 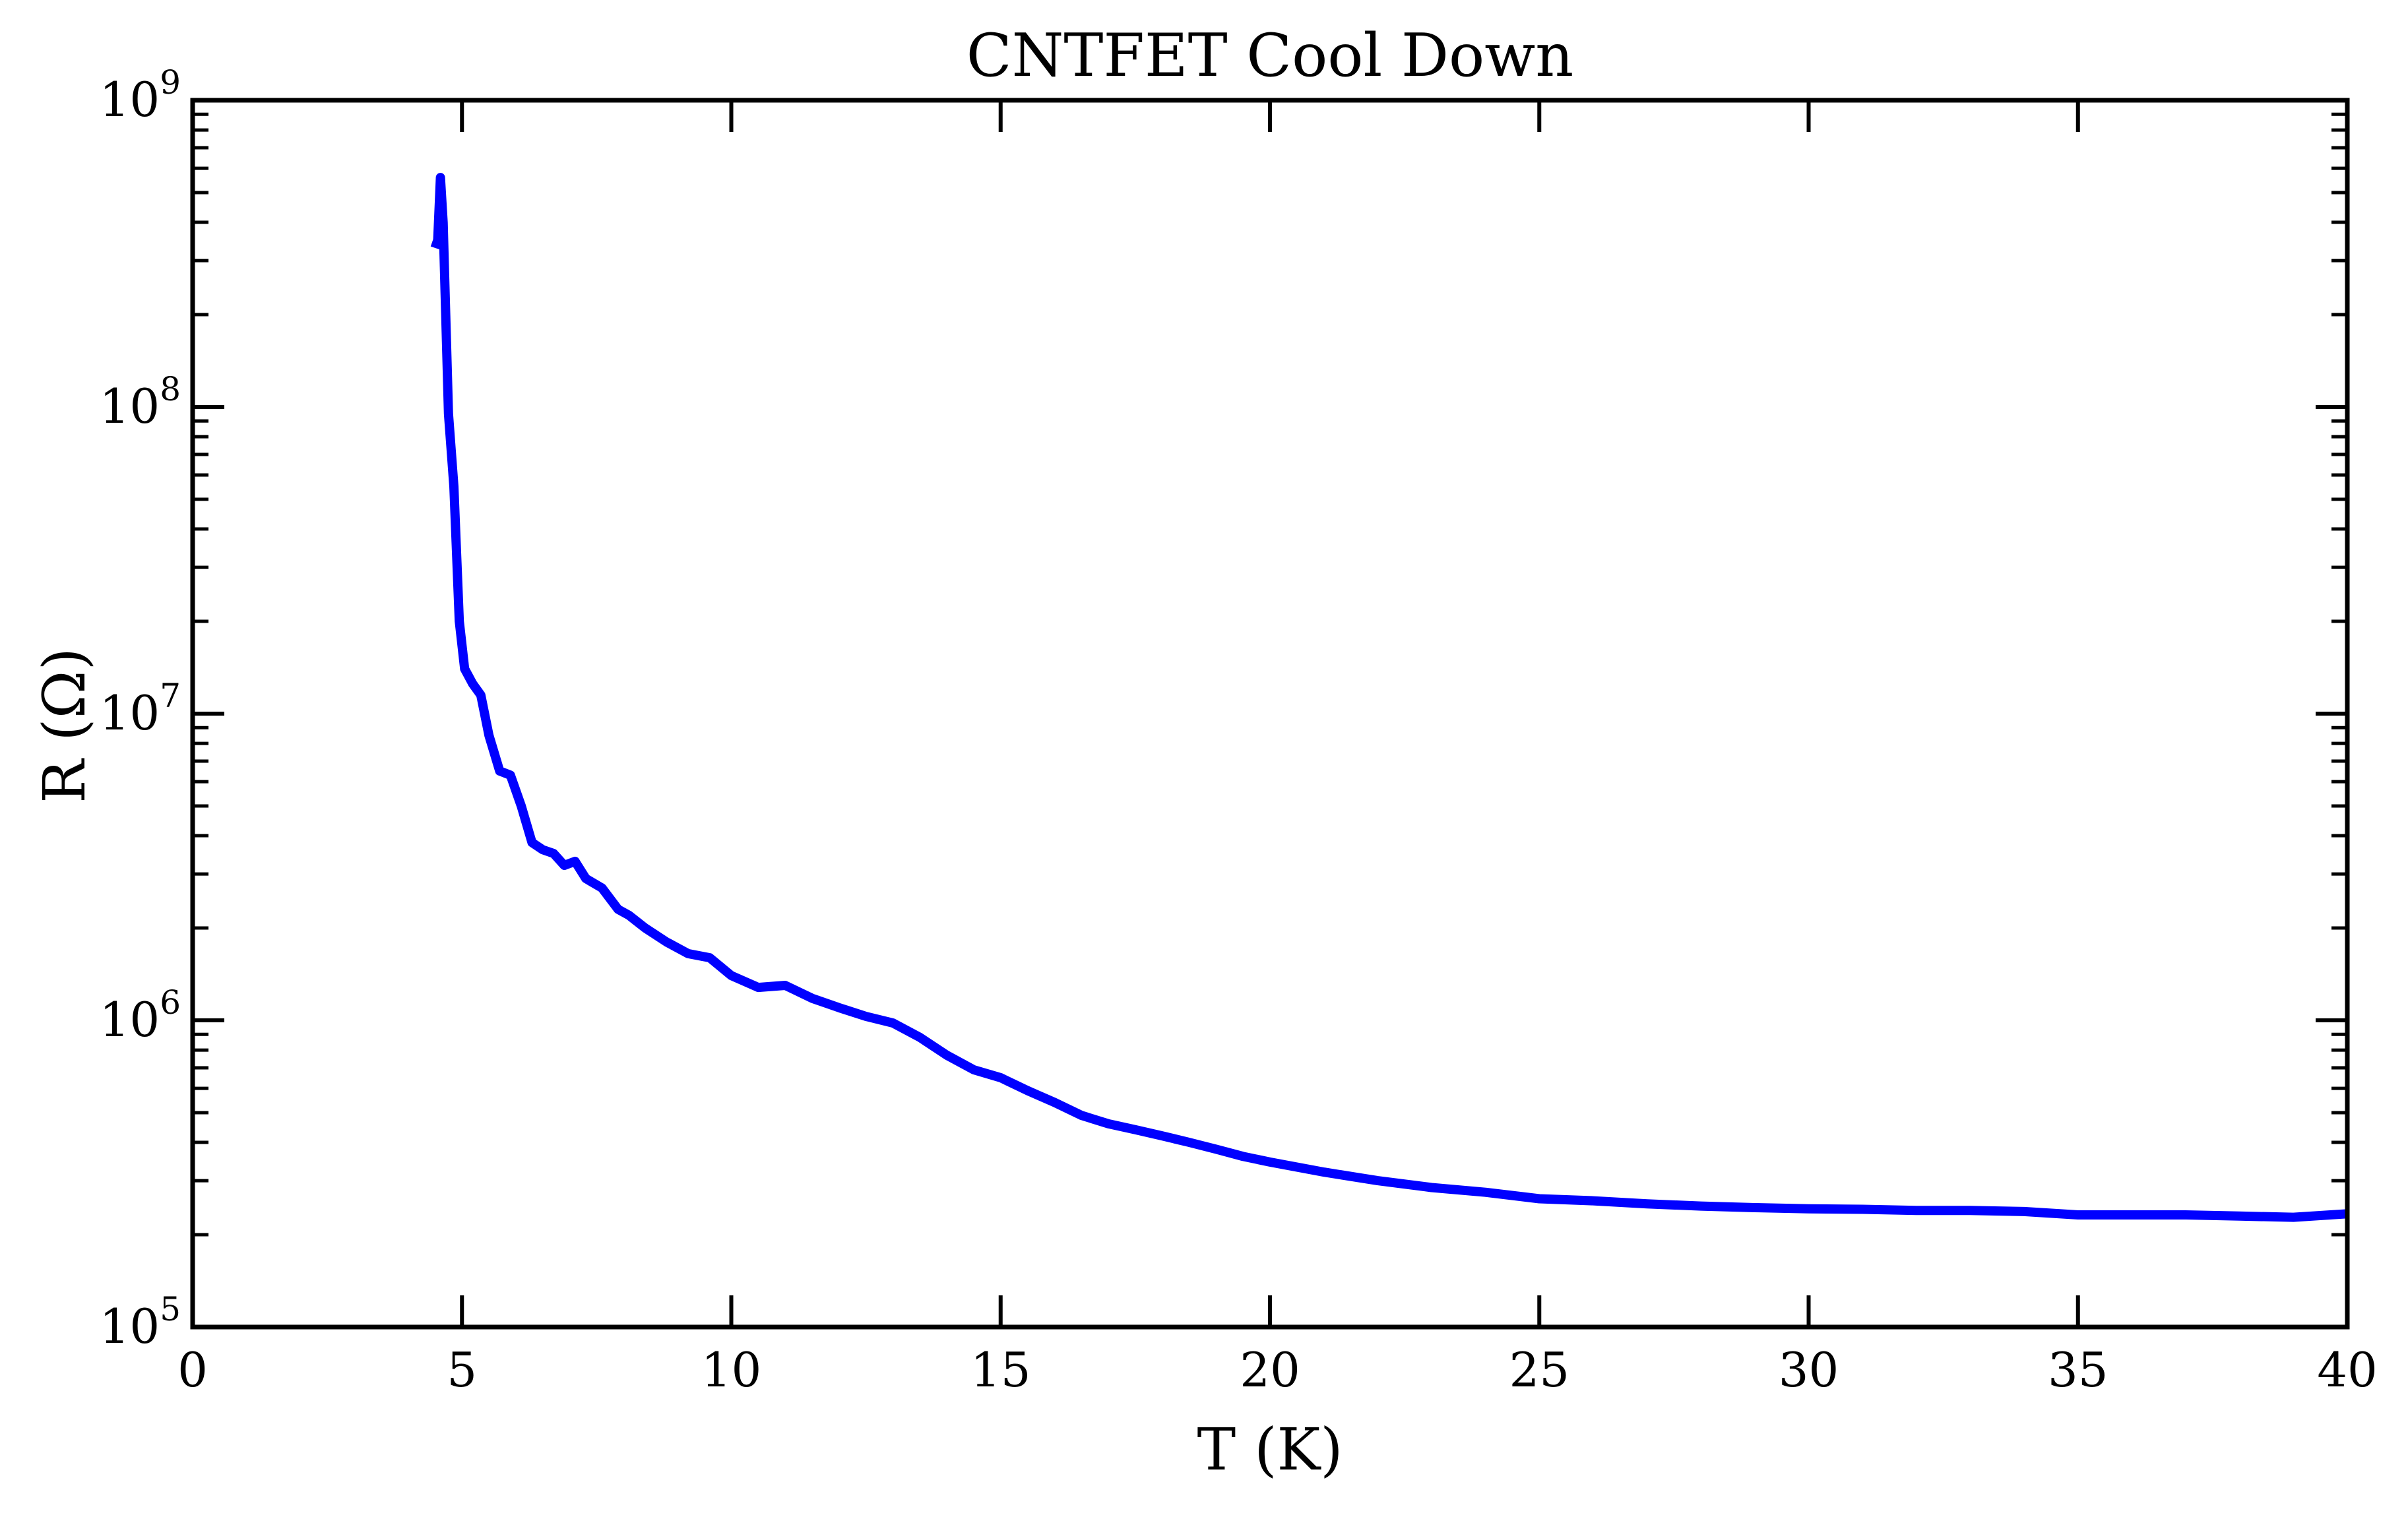 What do you see at coordinates (140, 95) in the screenshot?
I see `y-tick-label: 10⁹` at bounding box center [140, 95].